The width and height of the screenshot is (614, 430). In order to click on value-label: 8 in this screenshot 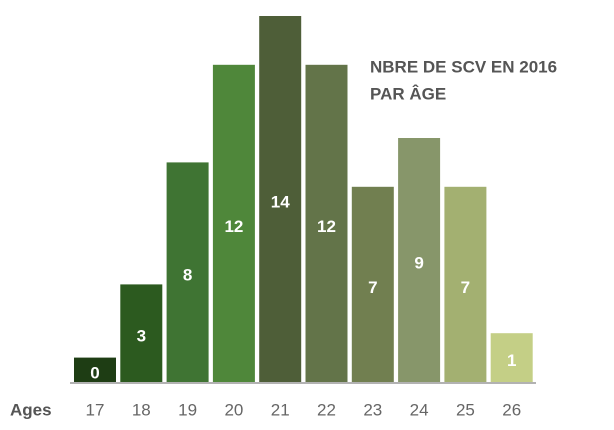, I will do `click(187, 275)`.